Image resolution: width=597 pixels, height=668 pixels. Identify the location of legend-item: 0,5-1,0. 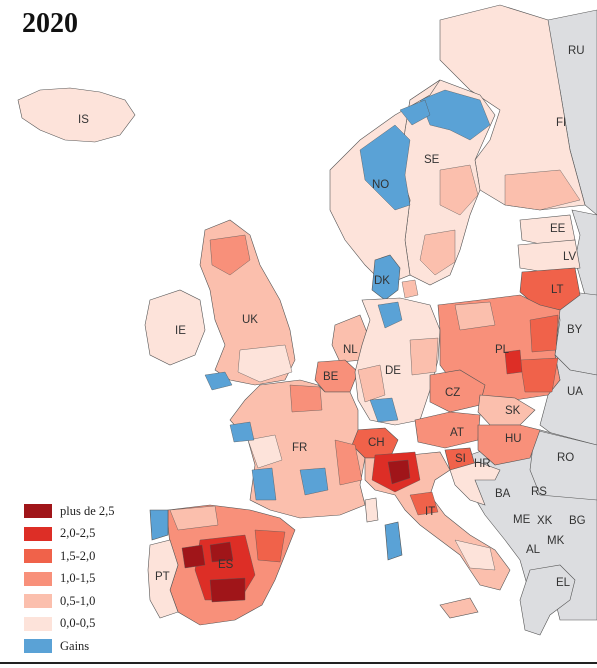
(69, 601).